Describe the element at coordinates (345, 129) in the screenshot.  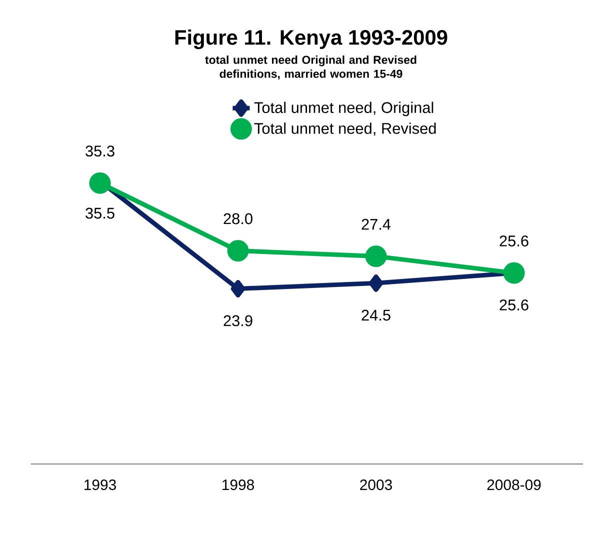
I see `legend-label: Total unmet need, Revised` at that location.